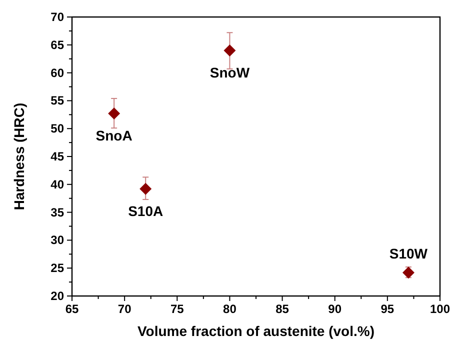 This screenshot has width=470, height=350. What do you see at coordinates (177, 309) in the screenshot?
I see `x-tick-label: 75` at bounding box center [177, 309].